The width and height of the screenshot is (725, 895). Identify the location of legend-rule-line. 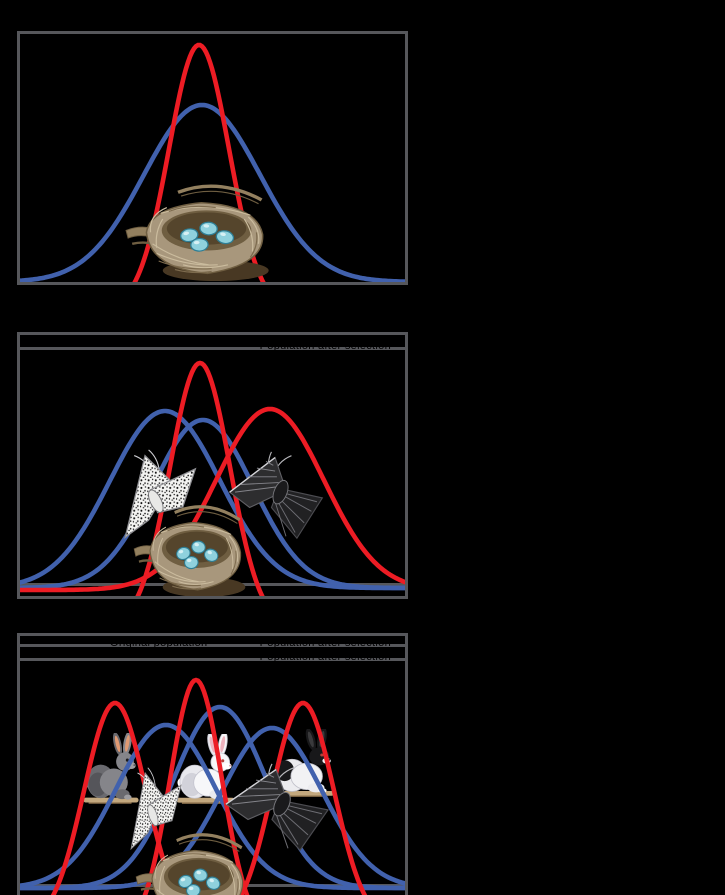
(212, 348).